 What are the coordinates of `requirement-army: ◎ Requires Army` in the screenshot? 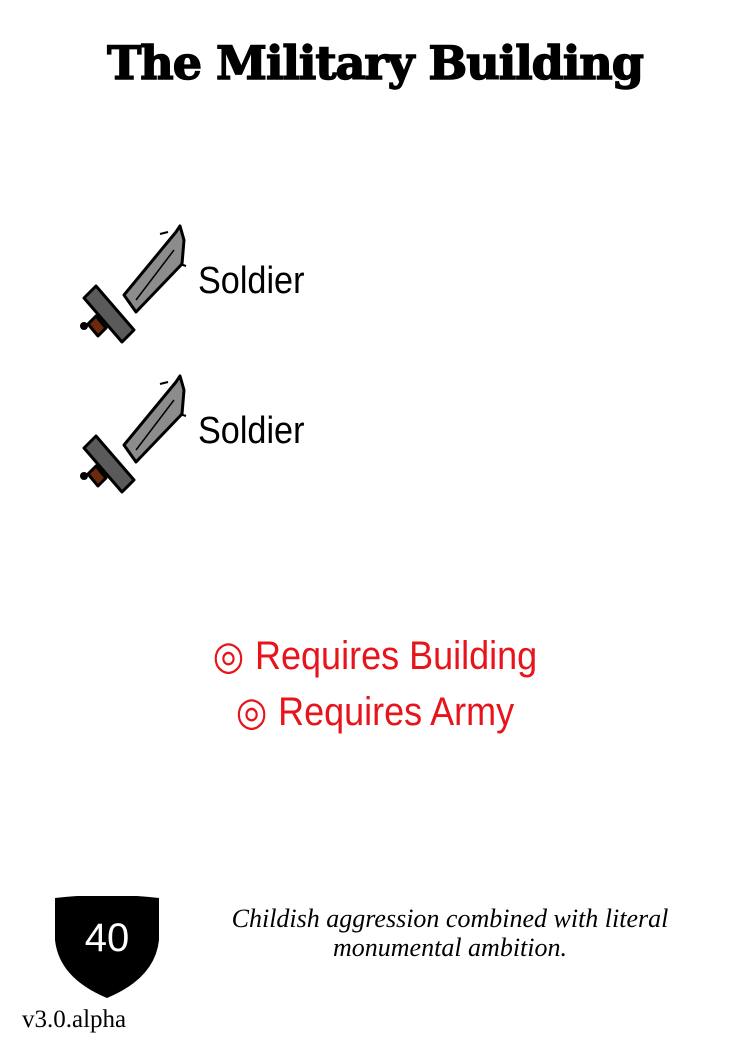 It's located at (375, 712).